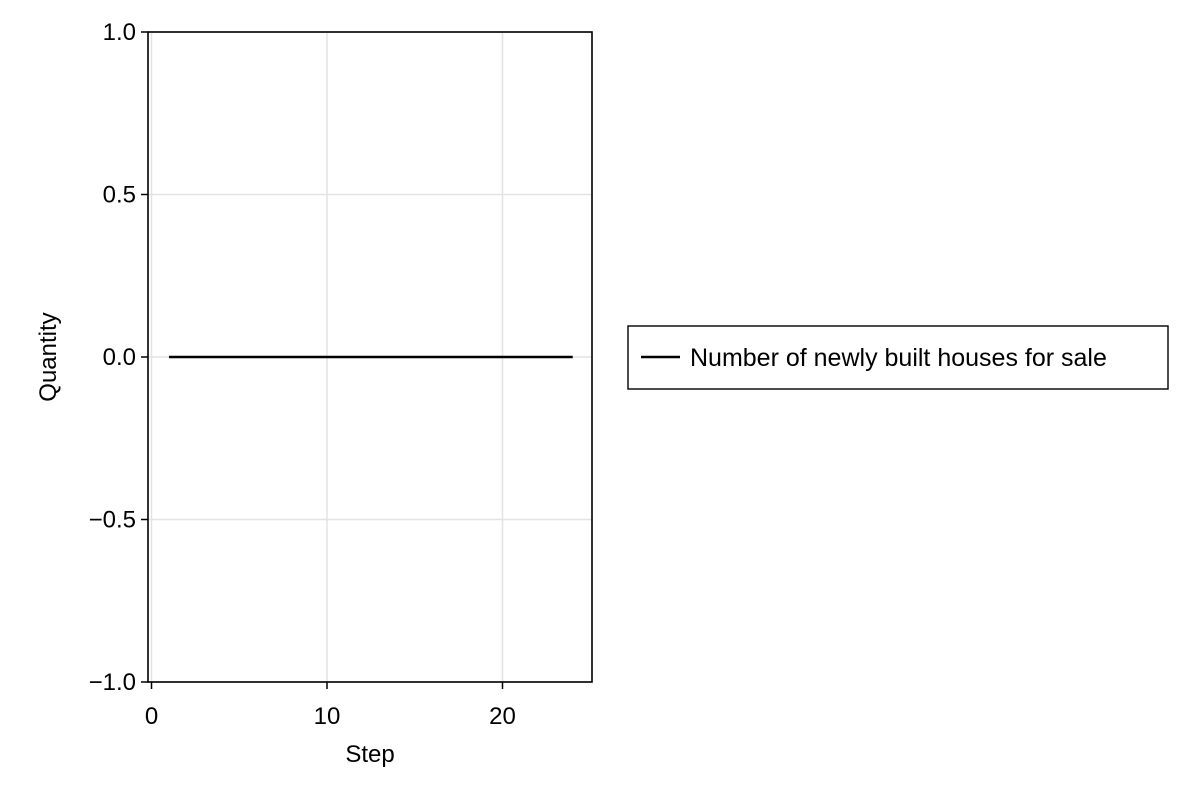 The width and height of the screenshot is (1200, 800). Describe the element at coordinates (119, 357) in the screenshot. I see `y-tick-label: 0.0` at that location.